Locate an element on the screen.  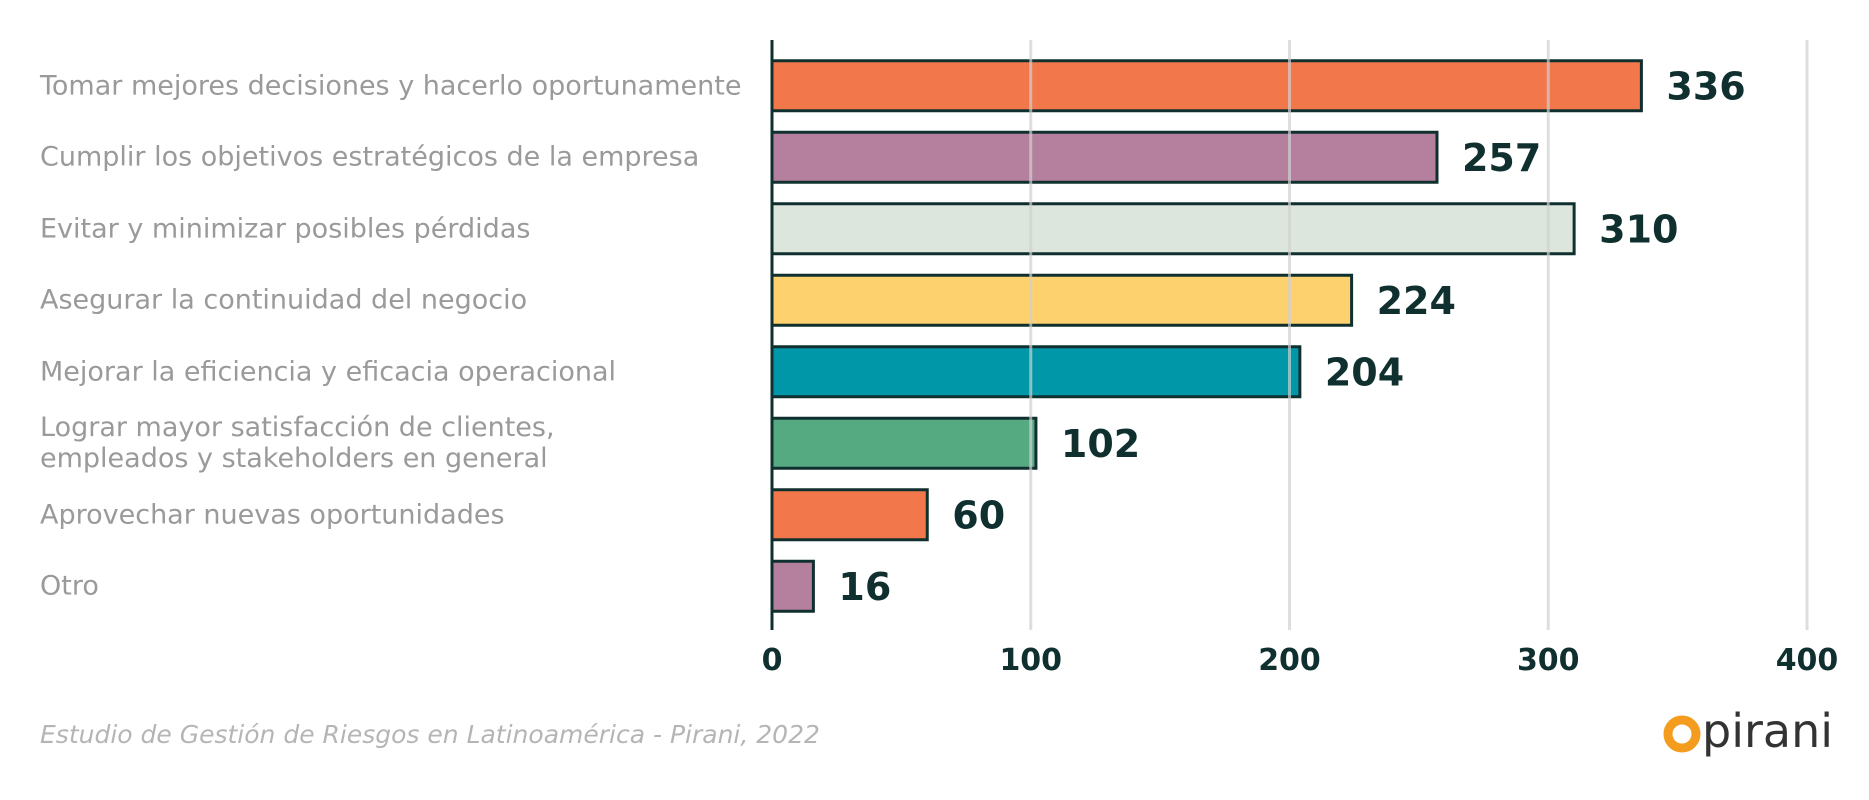
value-label: 336 is located at coordinates (1705, 86).